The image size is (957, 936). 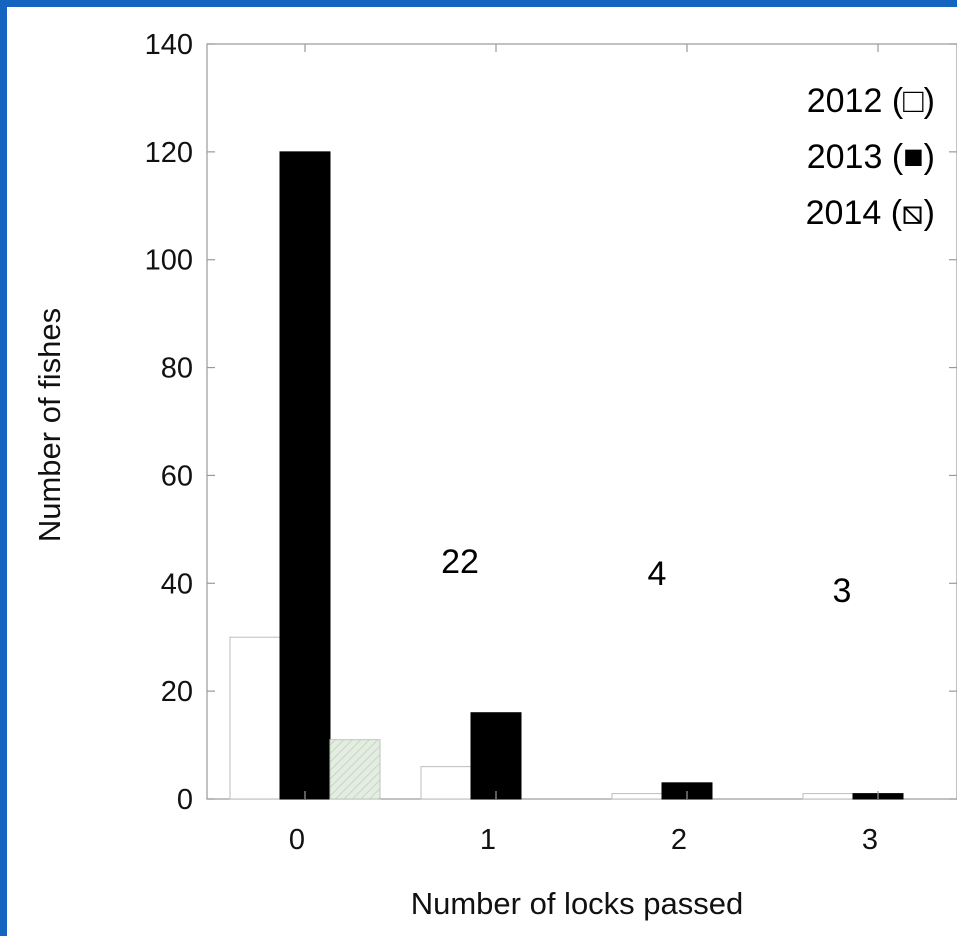 What do you see at coordinates (657, 574) in the screenshot?
I see `annotation-locks-2: 4` at bounding box center [657, 574].